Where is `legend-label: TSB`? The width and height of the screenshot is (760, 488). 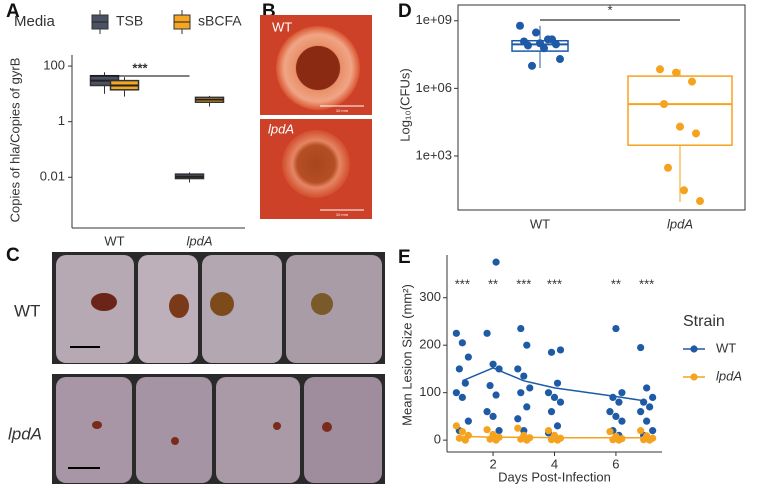
legend-label: TSB is located at coordinates (129, 21).